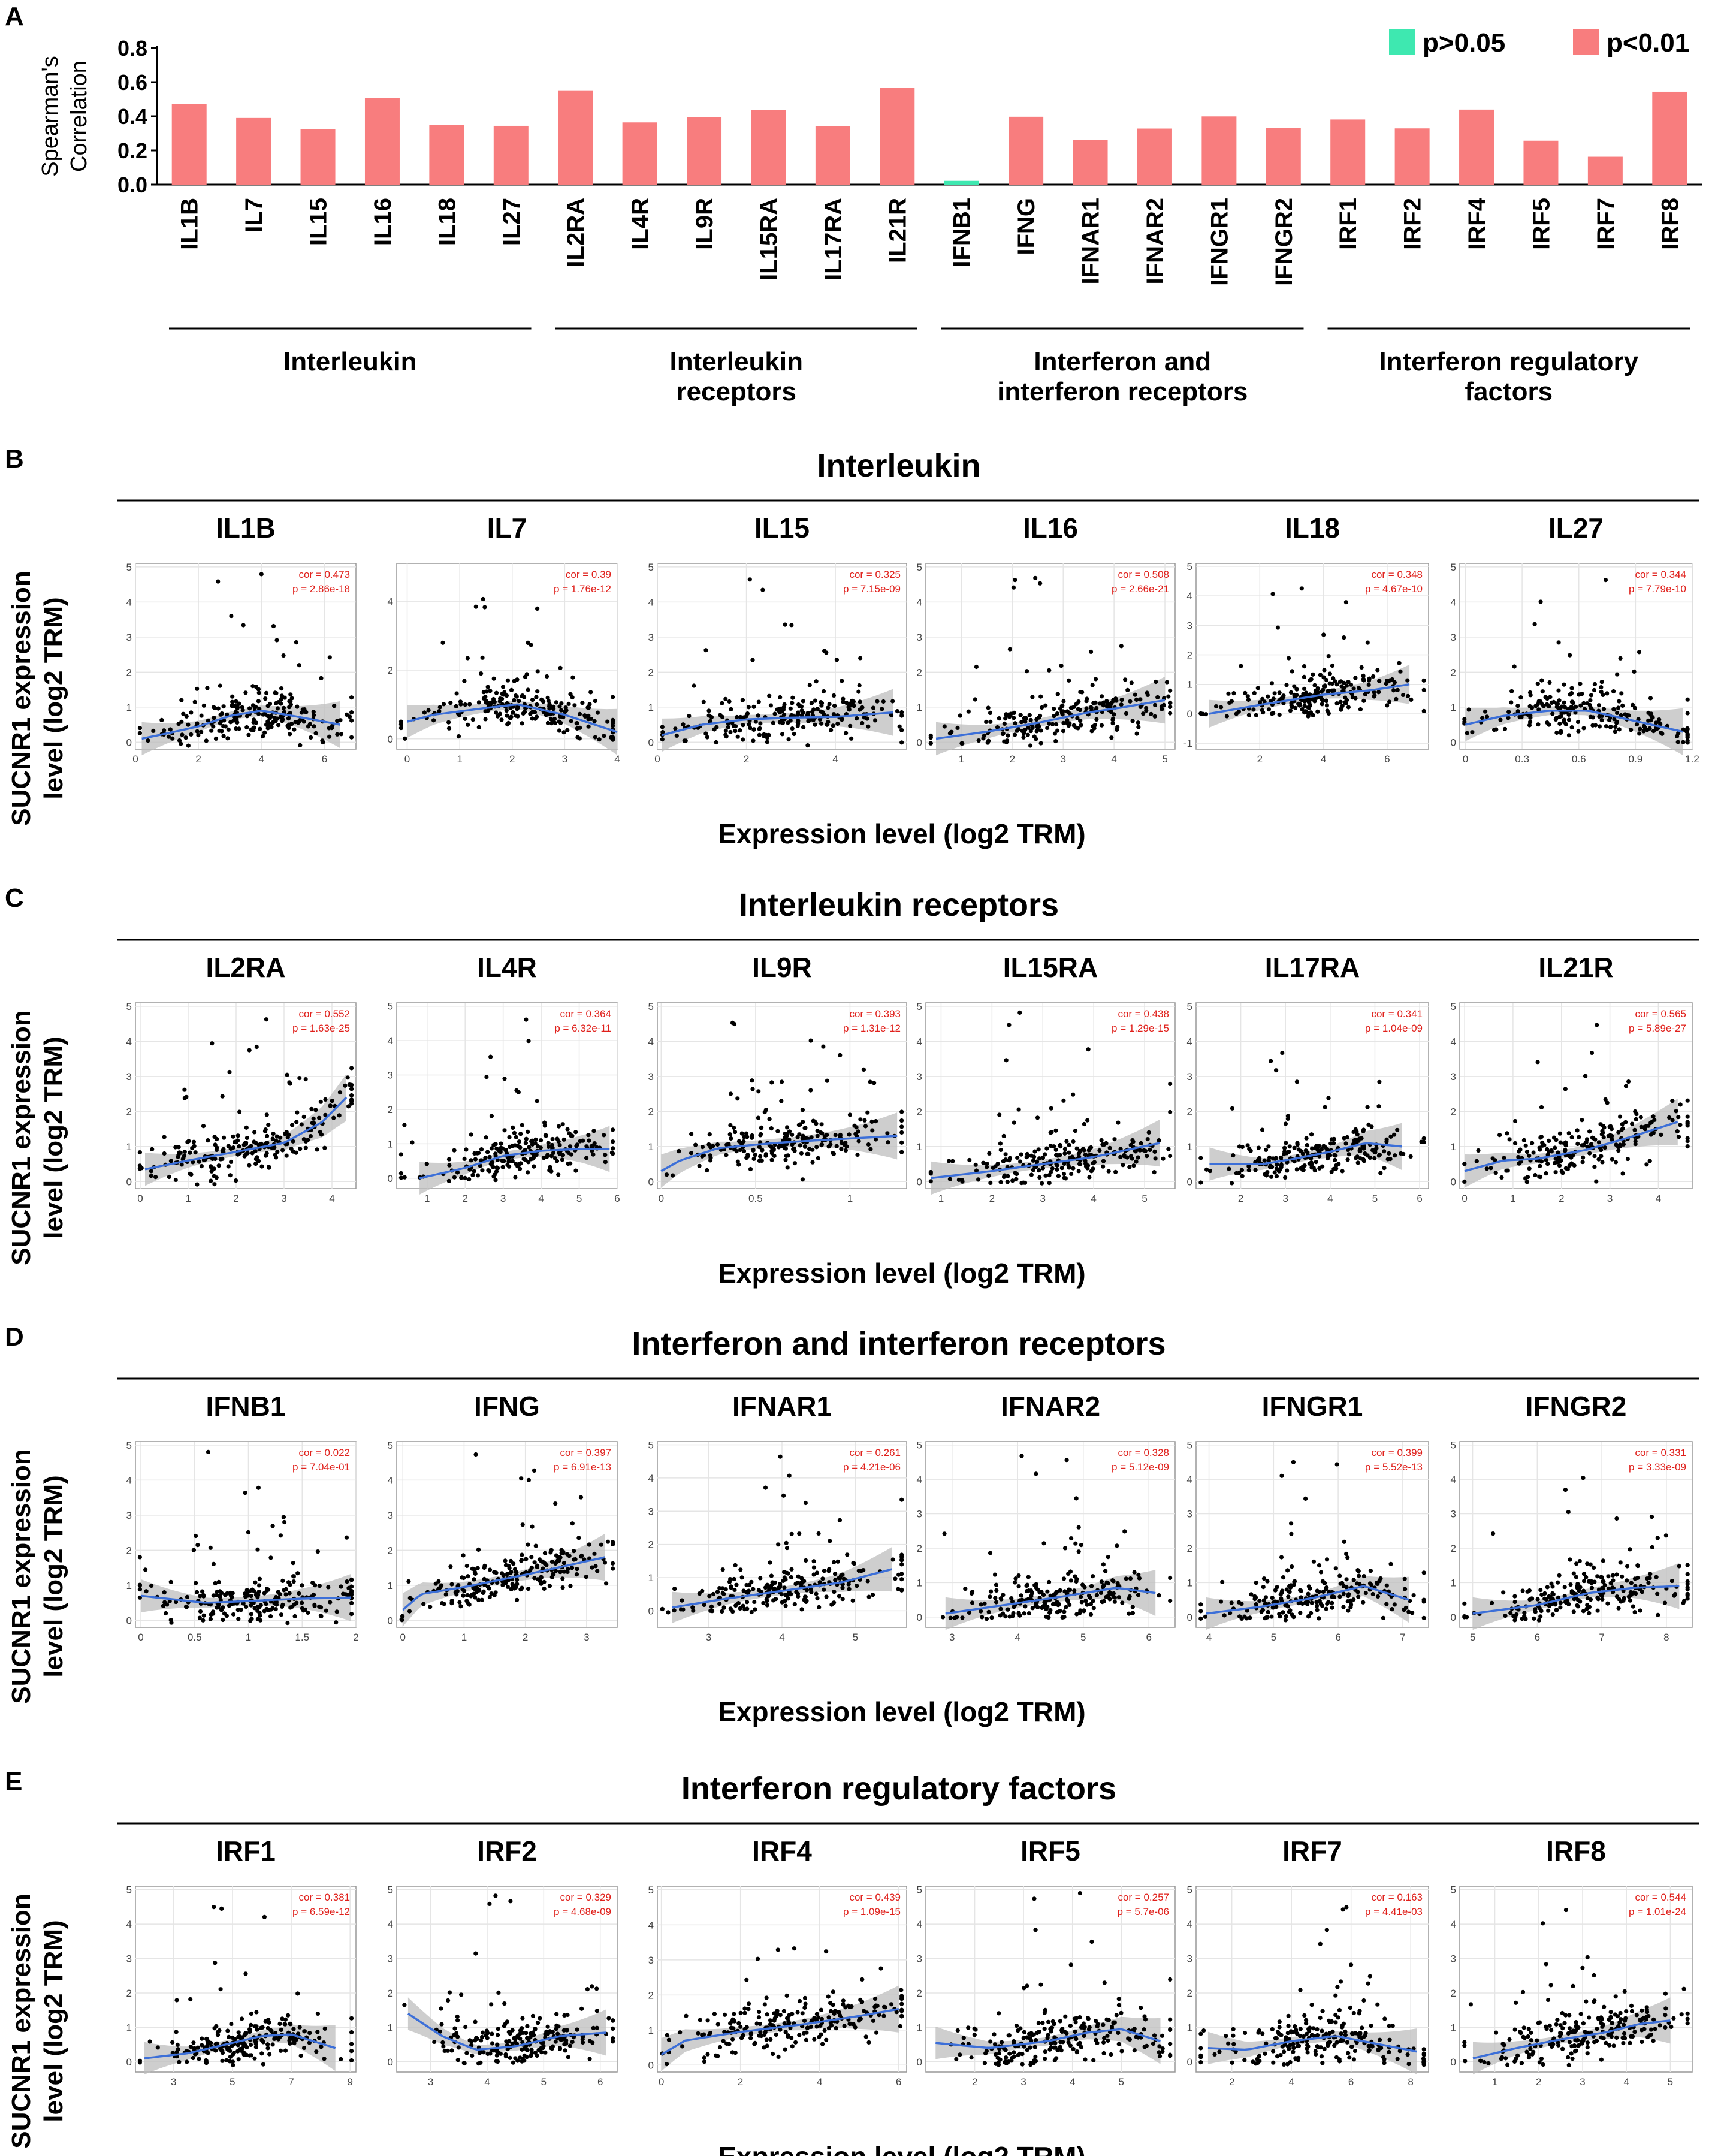 The image size is (1718, 2156). I want to click on plot-title: IFNGR2, so click(1577, 1406).